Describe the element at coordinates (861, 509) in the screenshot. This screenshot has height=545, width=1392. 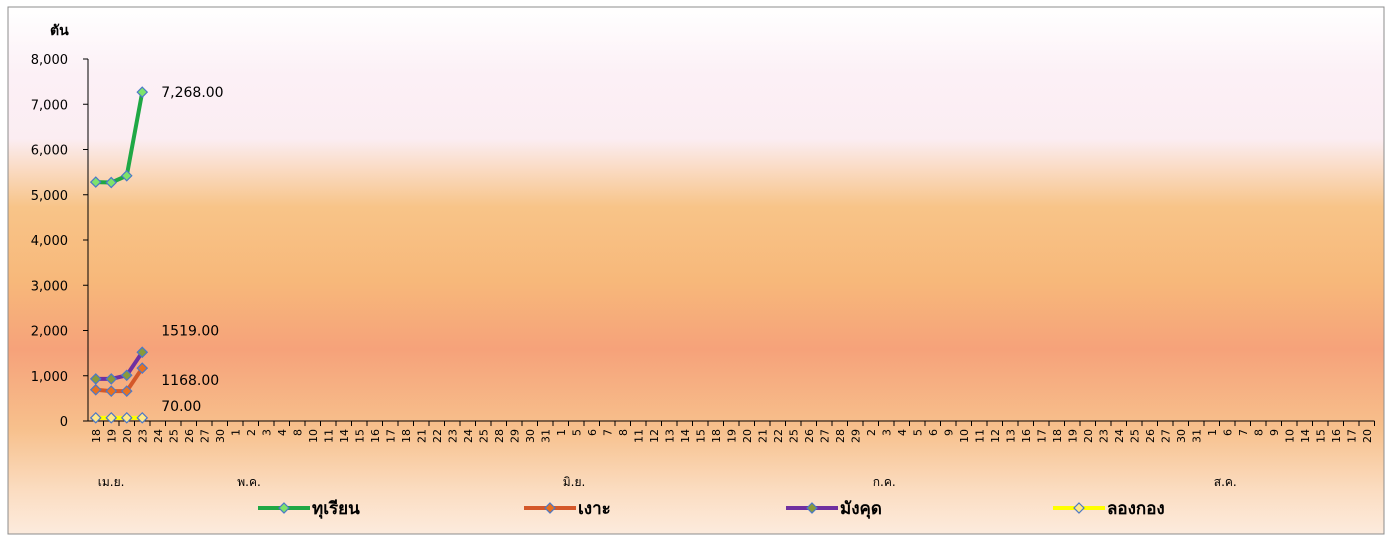
I see `legend-label: มังคุด` at that location.